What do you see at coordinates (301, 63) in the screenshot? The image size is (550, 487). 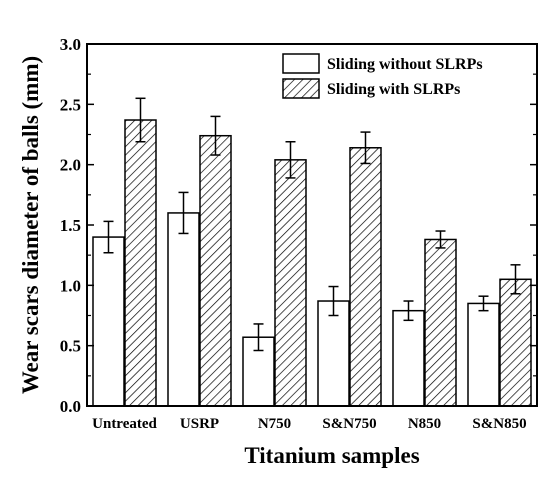 I see `legend-swatch-without-slrps` at bounding box center [301, 63].